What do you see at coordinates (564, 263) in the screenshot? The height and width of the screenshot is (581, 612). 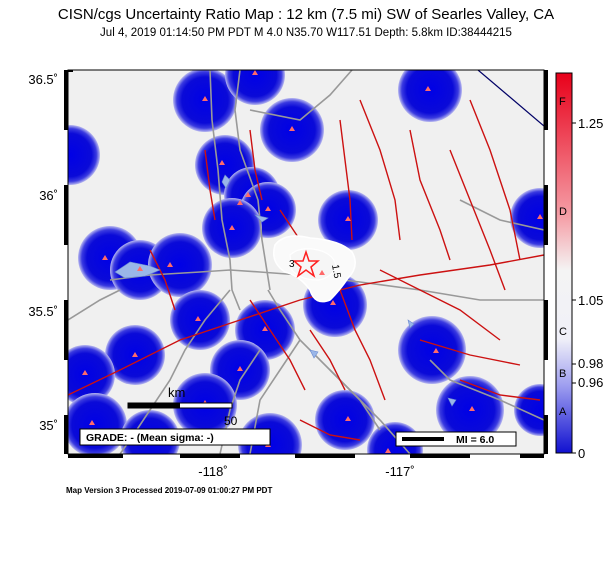 I see `colorbar` at bounding box center [564, 263].